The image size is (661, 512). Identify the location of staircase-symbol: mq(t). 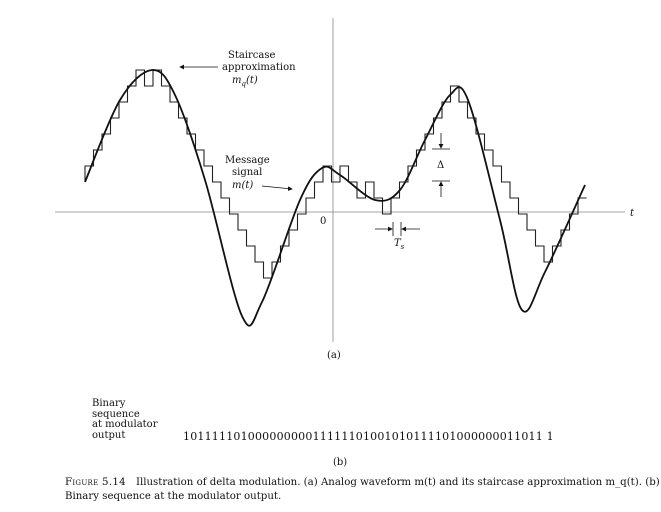
(245, 81).